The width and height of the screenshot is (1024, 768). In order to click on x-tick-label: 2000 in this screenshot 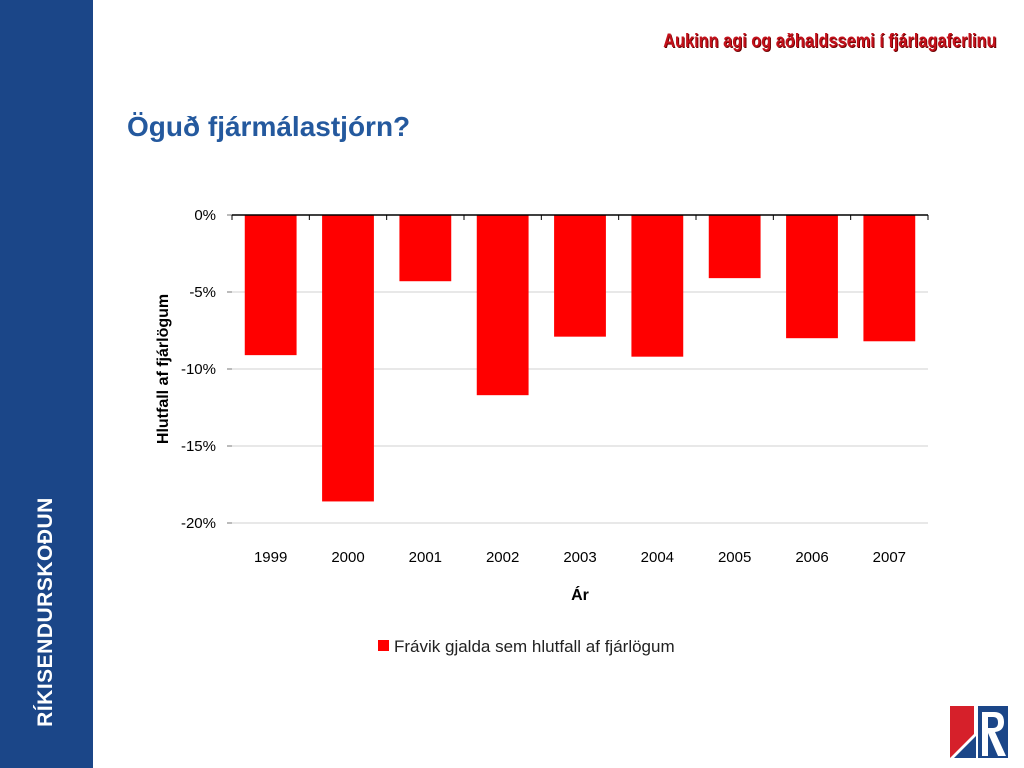, I will do `click(347, 557)`.